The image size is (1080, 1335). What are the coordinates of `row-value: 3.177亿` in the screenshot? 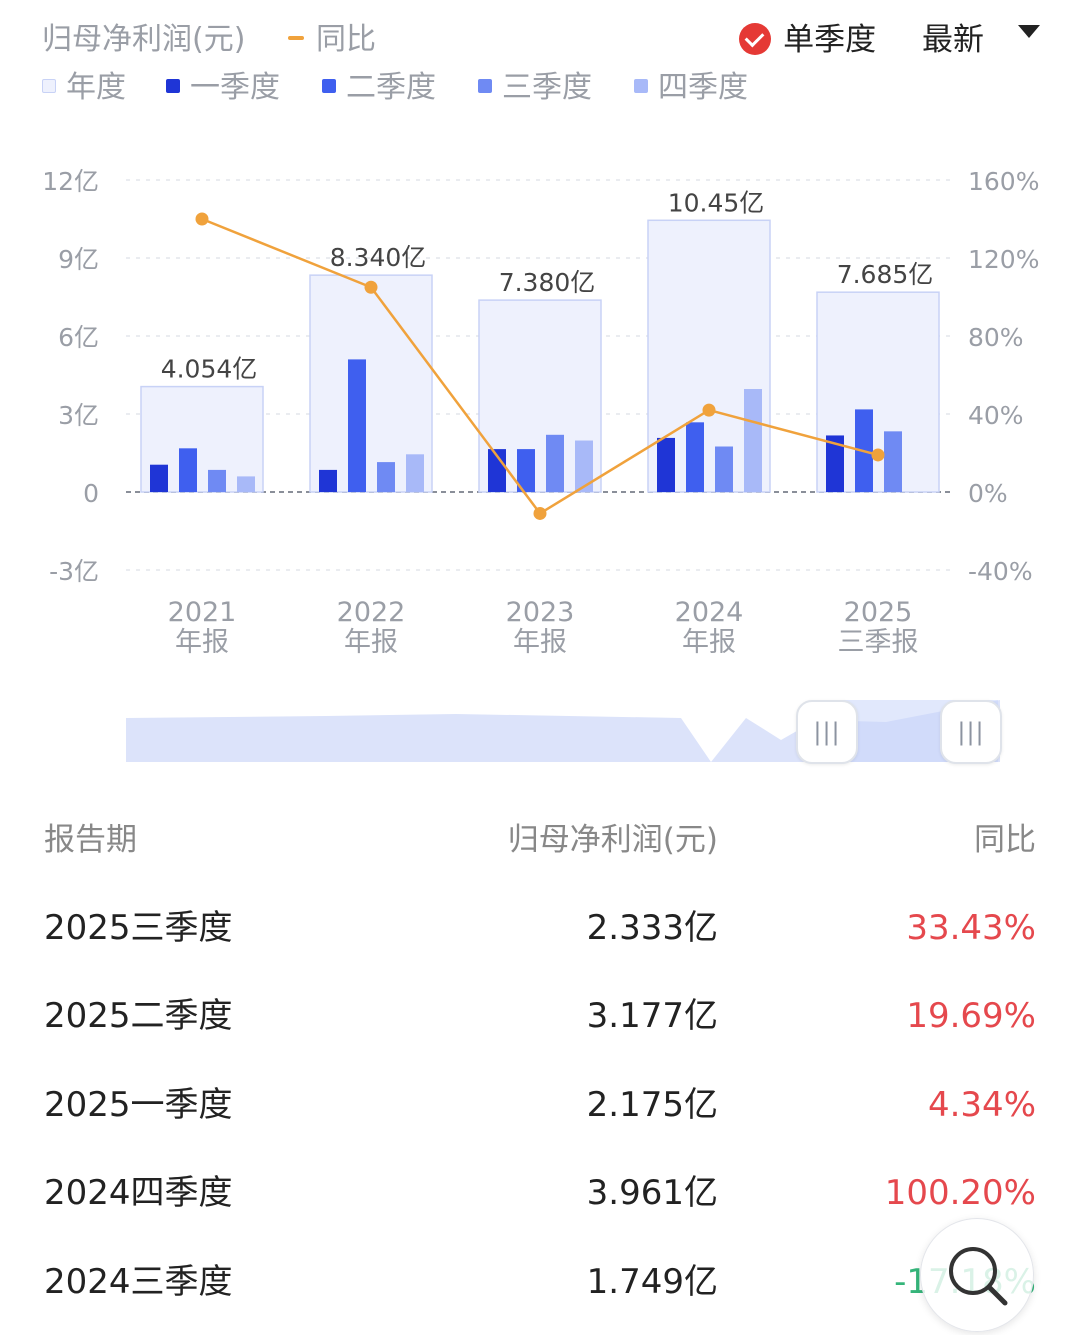 It's located at (652, 1016).